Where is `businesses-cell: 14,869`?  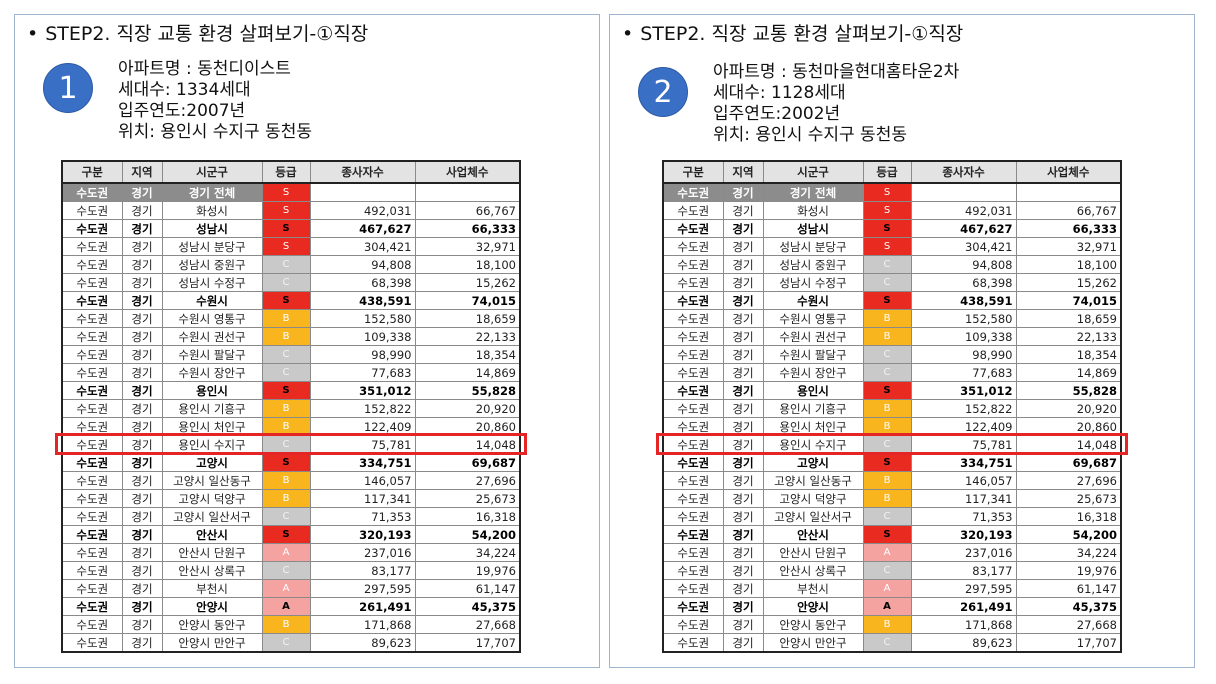 businesses-cell: 14,869 is located at coordinates (467, 372).